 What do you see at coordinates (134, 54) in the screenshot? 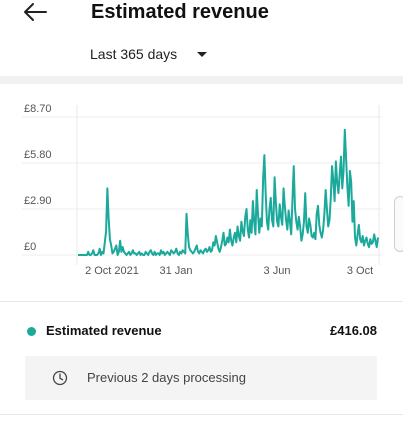
I see `date-range-label: Last 365 days` at bounding box center [134, 54].